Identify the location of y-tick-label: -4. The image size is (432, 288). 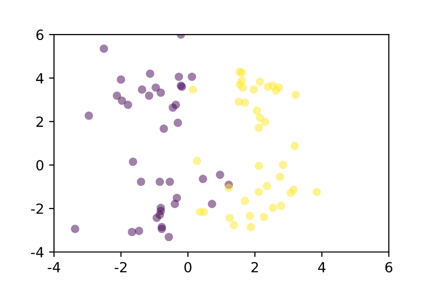
(37, 252).